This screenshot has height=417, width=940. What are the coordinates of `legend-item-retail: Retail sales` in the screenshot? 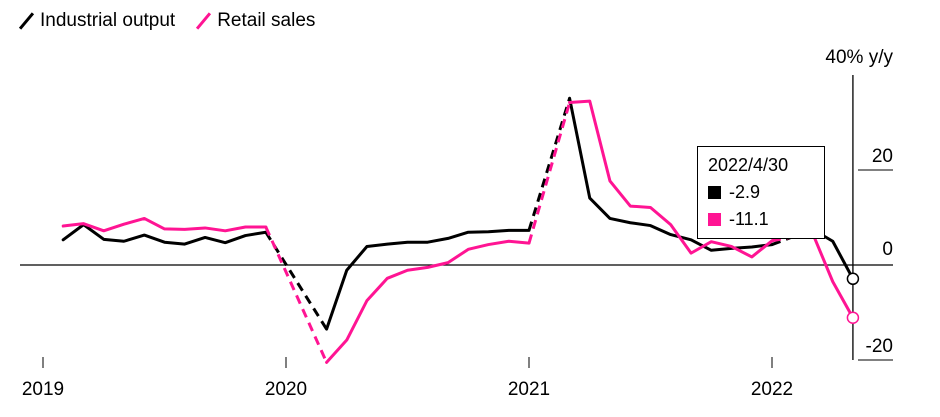 It's located at (255, 21).